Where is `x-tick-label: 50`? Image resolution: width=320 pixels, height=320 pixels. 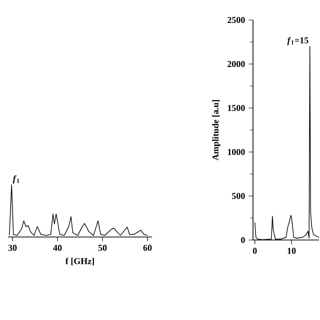 x-tick-label: 50 is located at coordinates (102, 247).